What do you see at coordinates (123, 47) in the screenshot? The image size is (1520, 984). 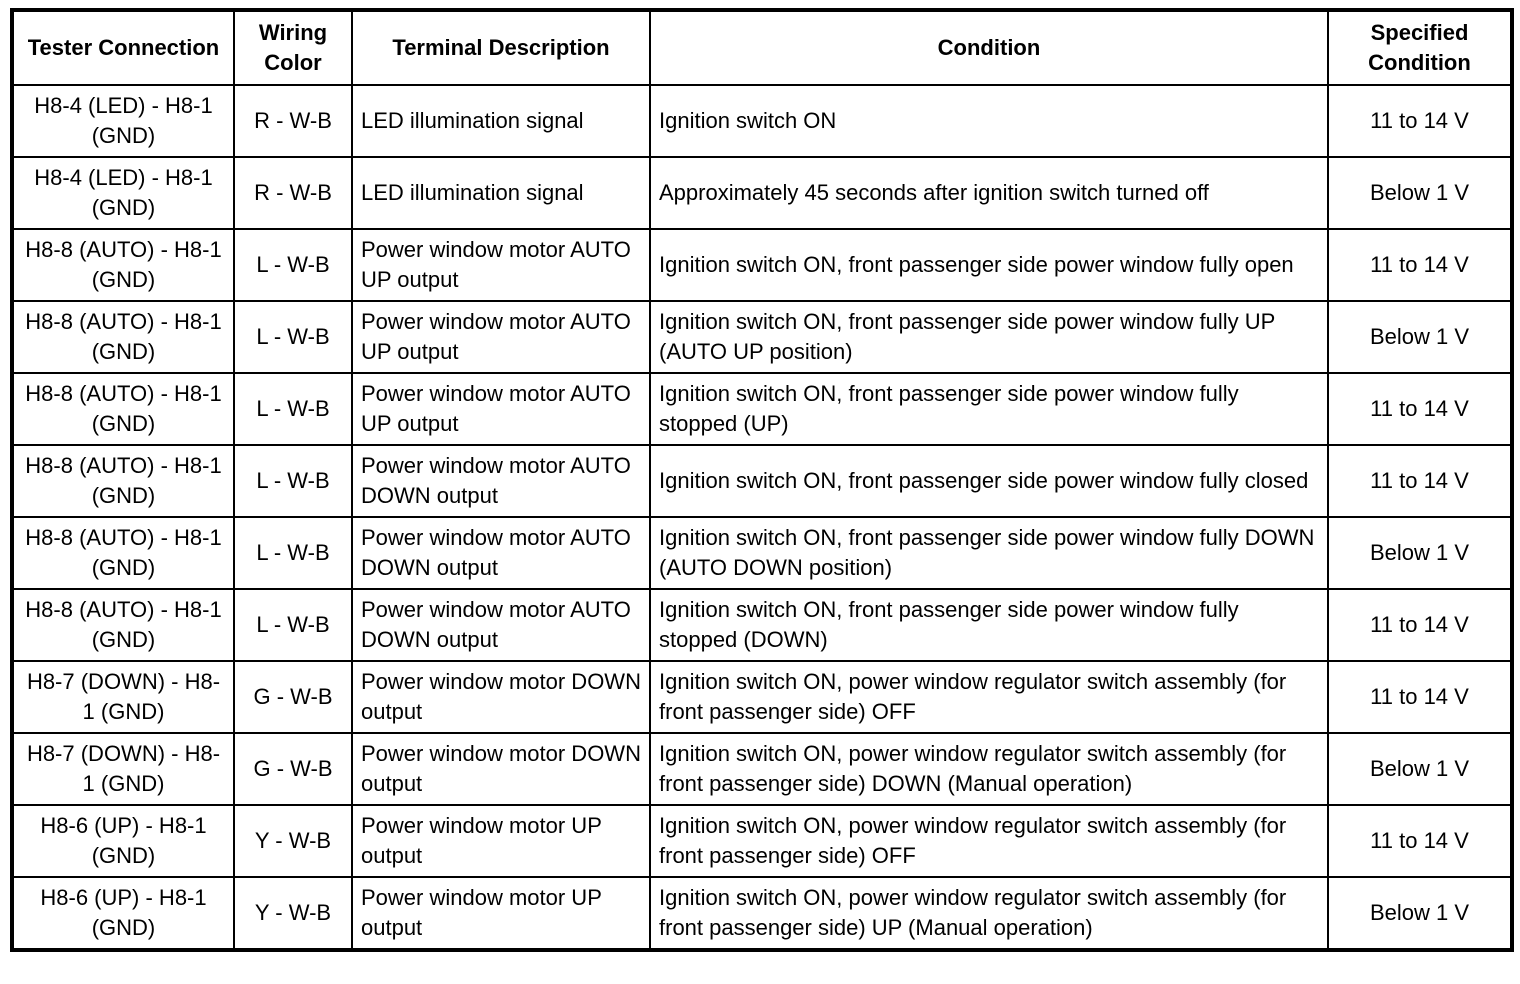 I see `header-tester-connection: Tester Connection` at bounding box center [123, 47].